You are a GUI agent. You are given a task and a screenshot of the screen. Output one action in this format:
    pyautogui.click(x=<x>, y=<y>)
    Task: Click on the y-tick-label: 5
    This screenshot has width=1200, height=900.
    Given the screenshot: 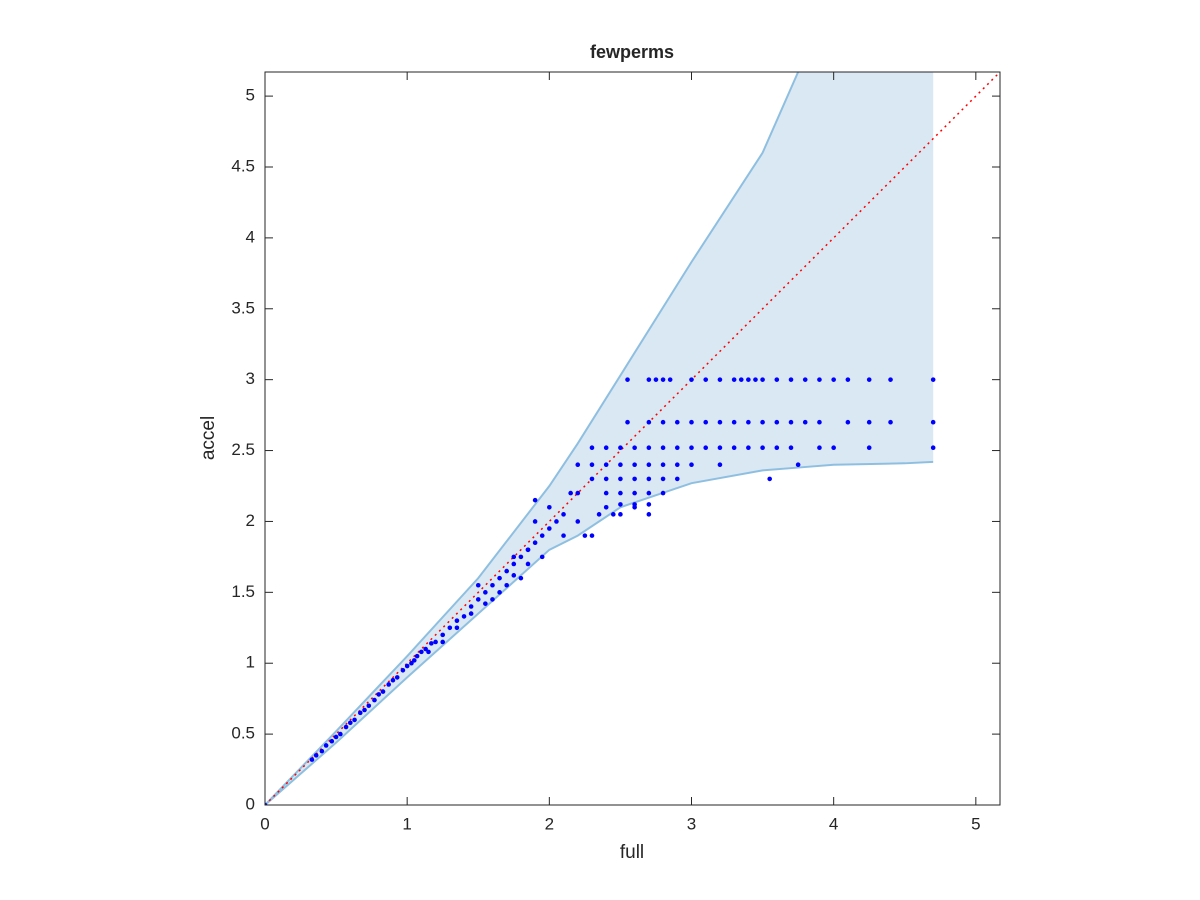 What is the action you would take?
    pyautogui.click(x=250, y=95)
    